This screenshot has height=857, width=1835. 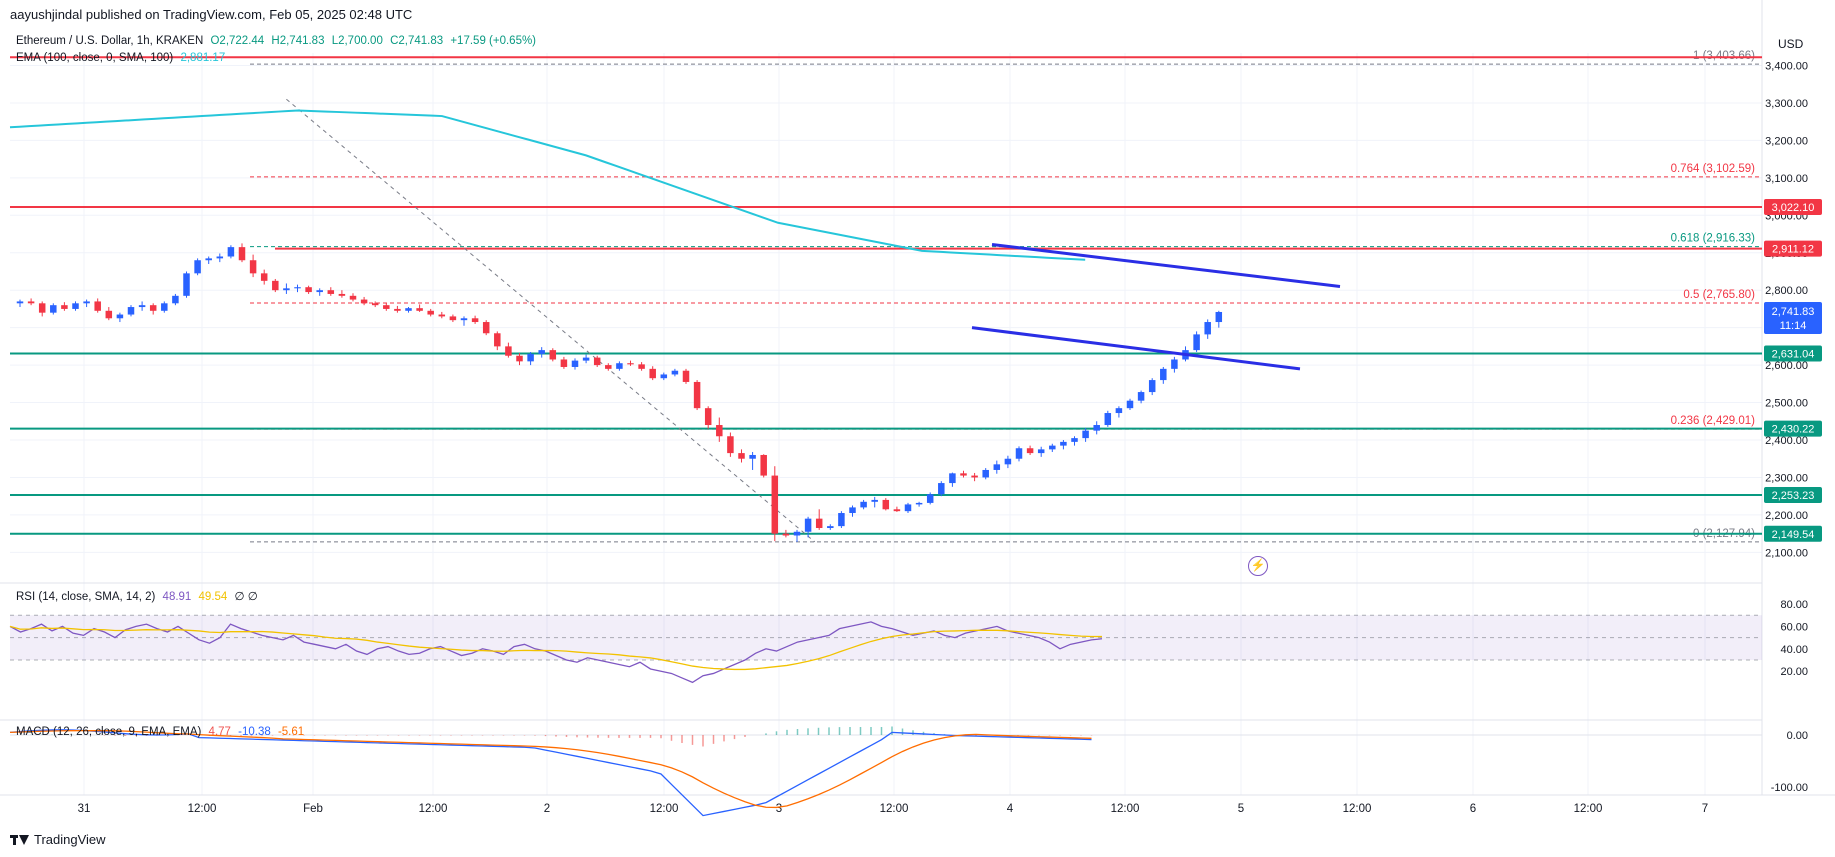 I want to click on channel-lower-line, so click(x=1136, y=348).